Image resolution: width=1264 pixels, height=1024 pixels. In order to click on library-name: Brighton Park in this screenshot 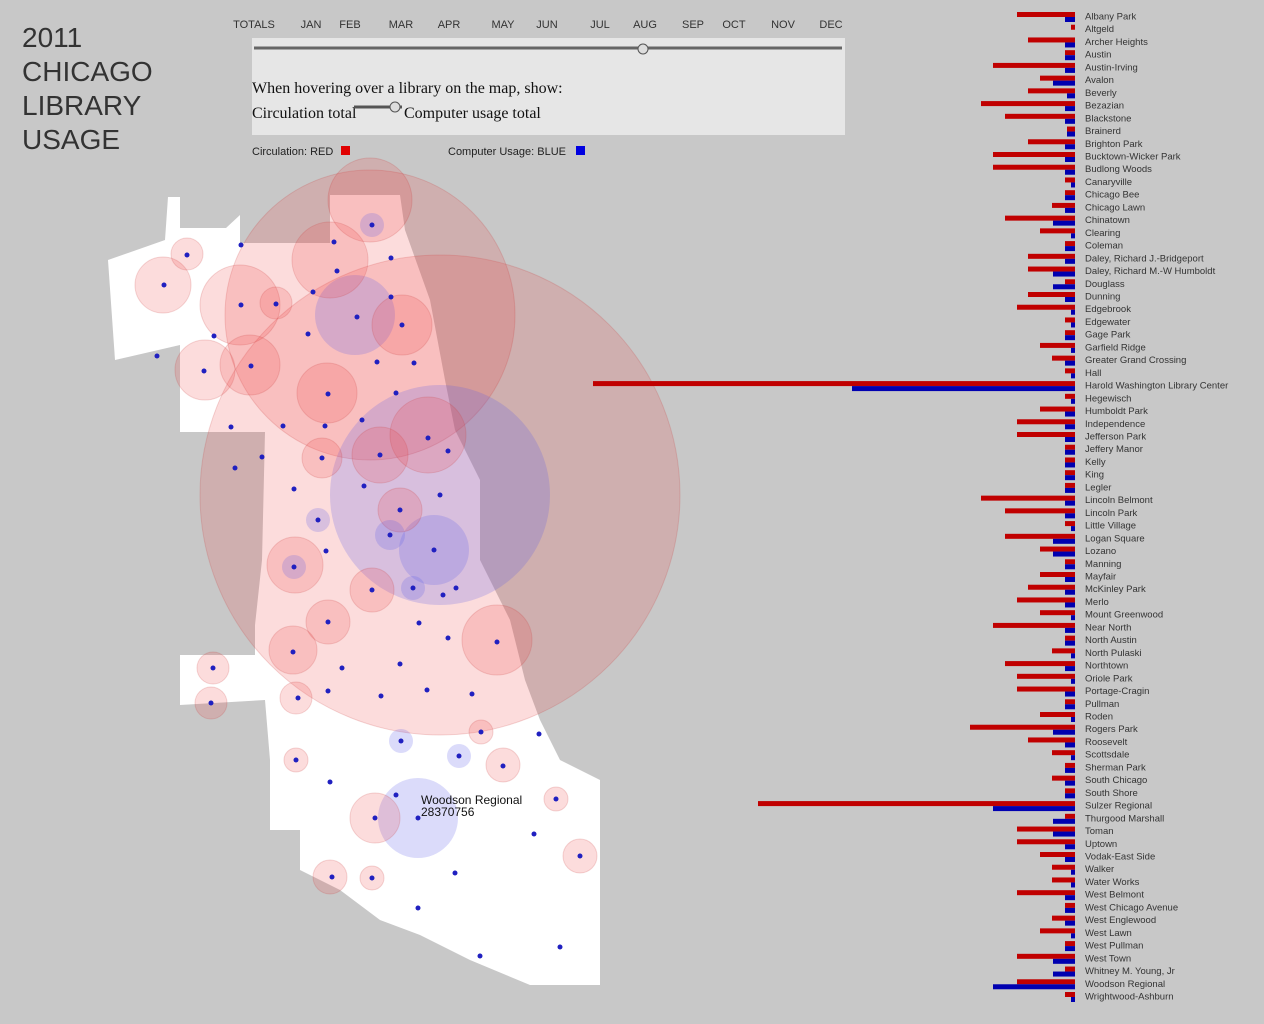, I will do `click(1114, 144)`.